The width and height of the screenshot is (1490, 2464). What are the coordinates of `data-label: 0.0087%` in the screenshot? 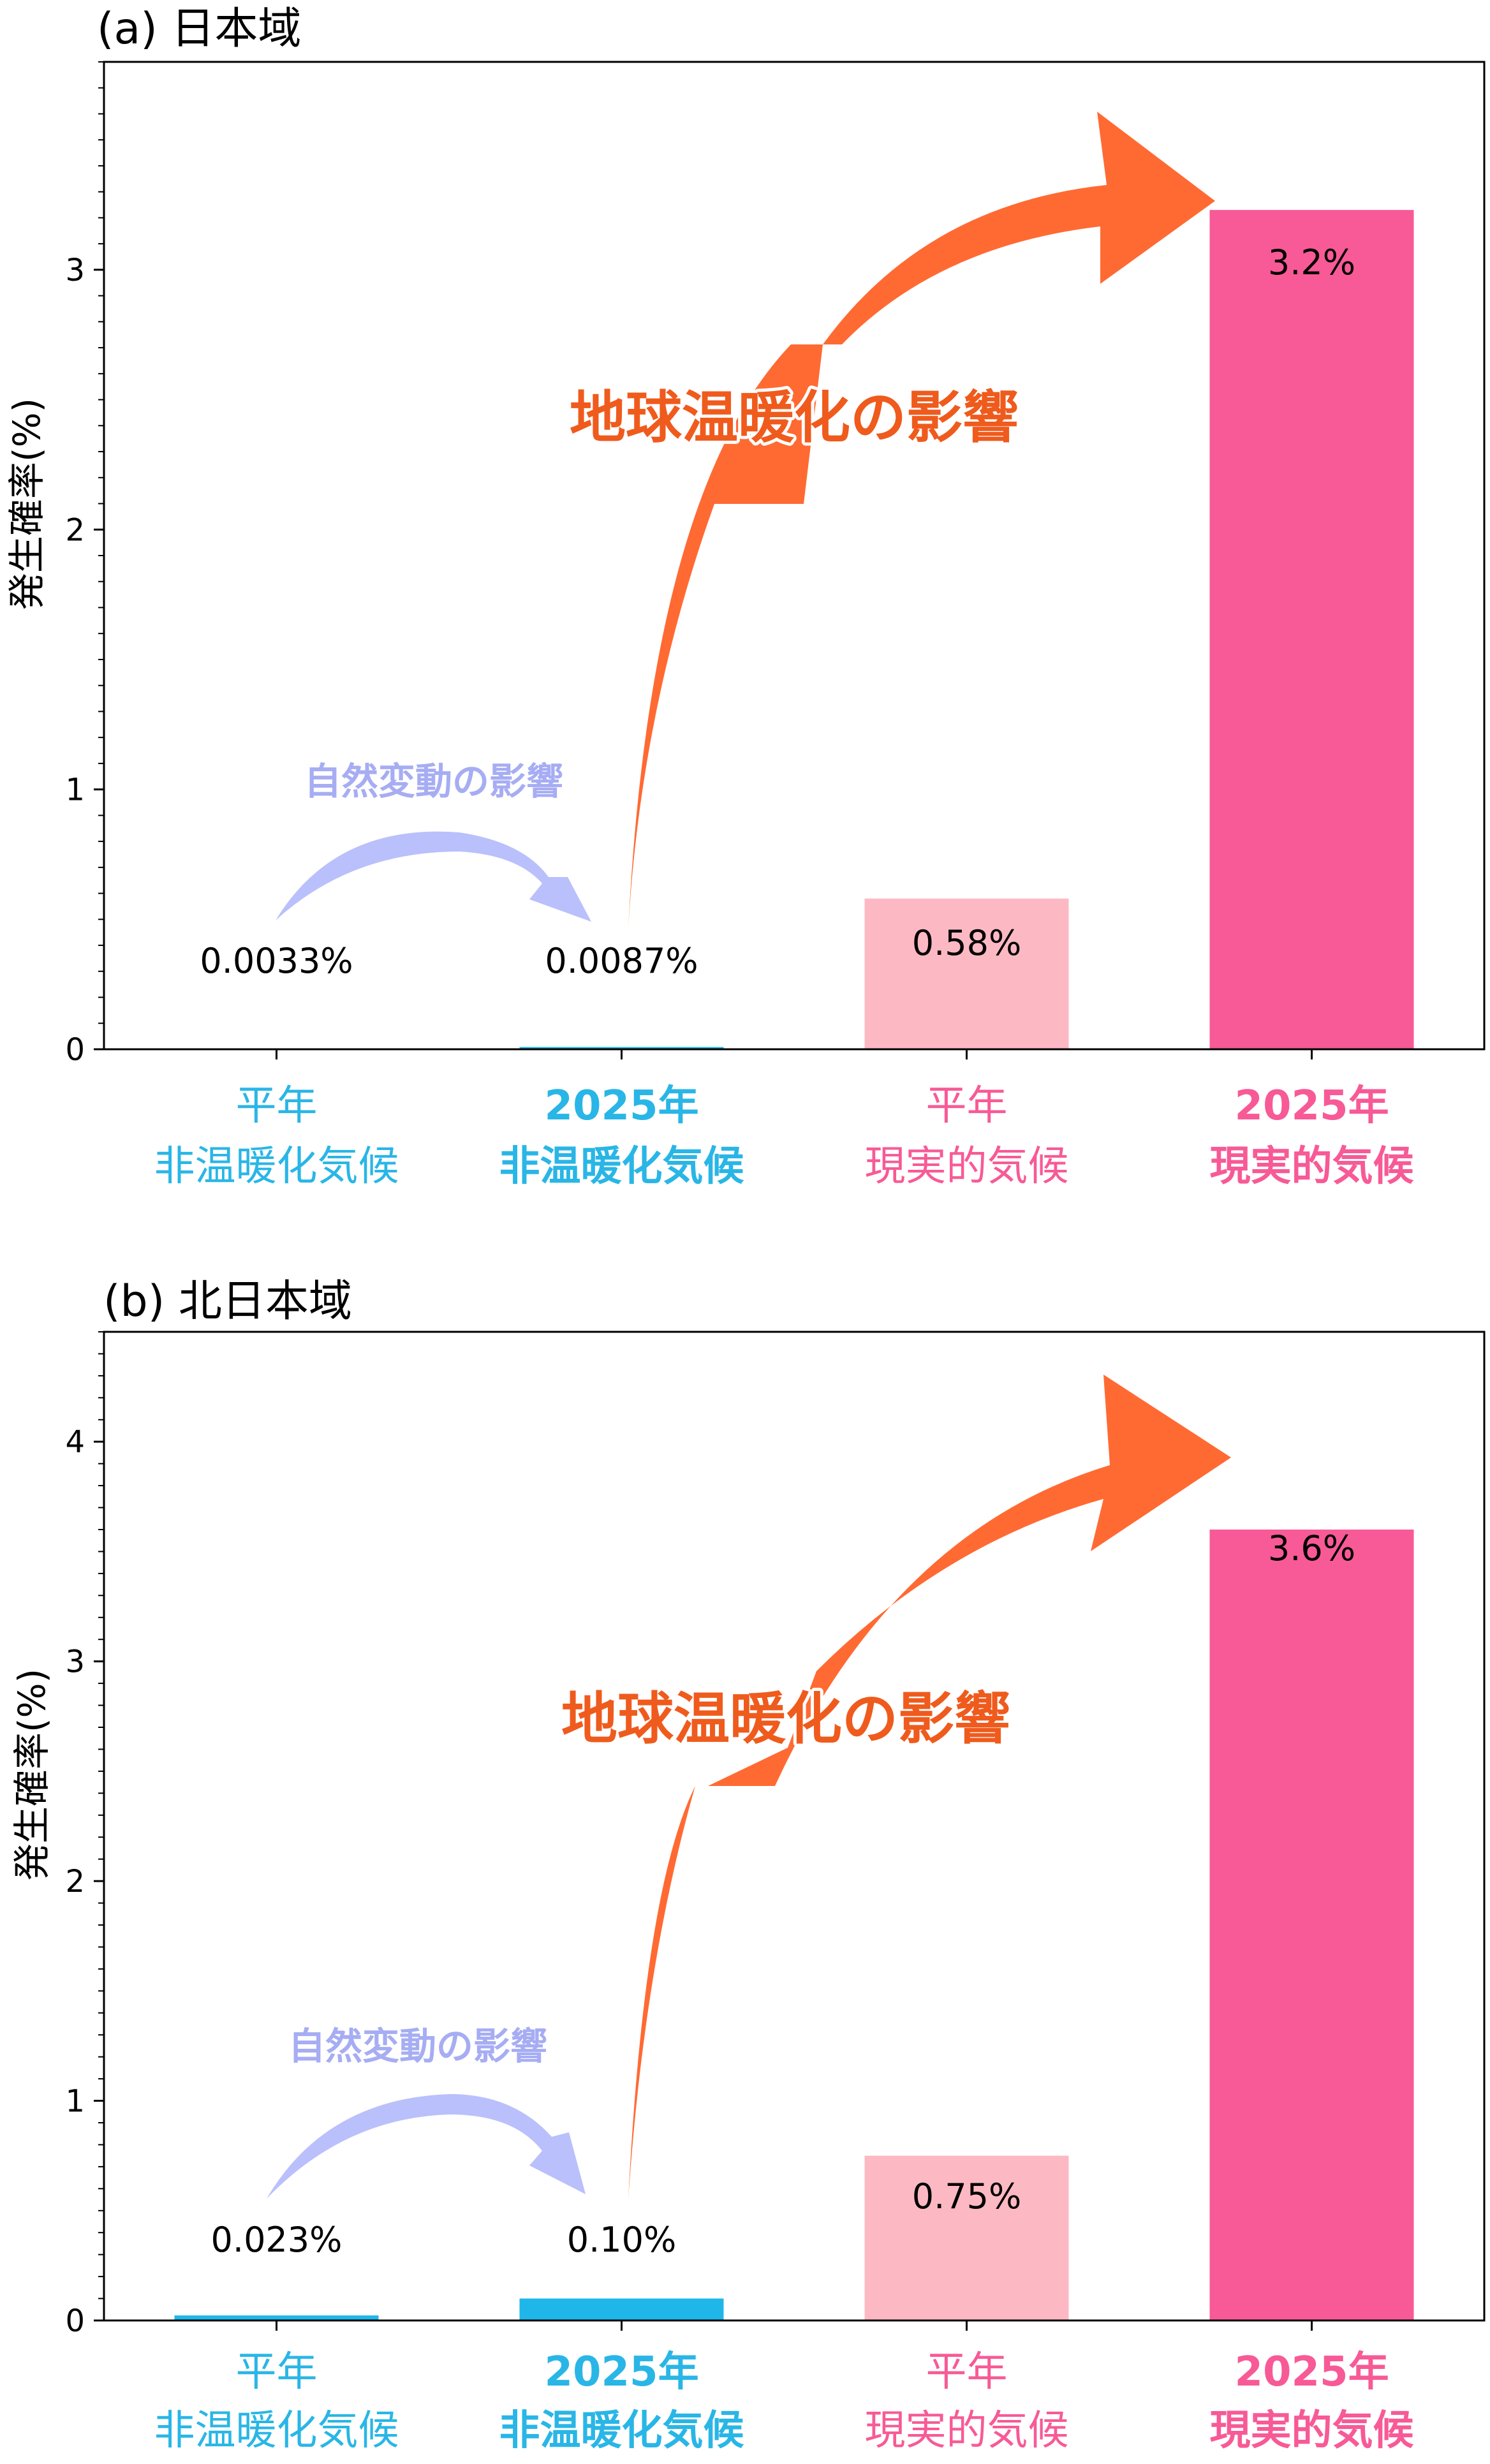 It's located at (621, 961).